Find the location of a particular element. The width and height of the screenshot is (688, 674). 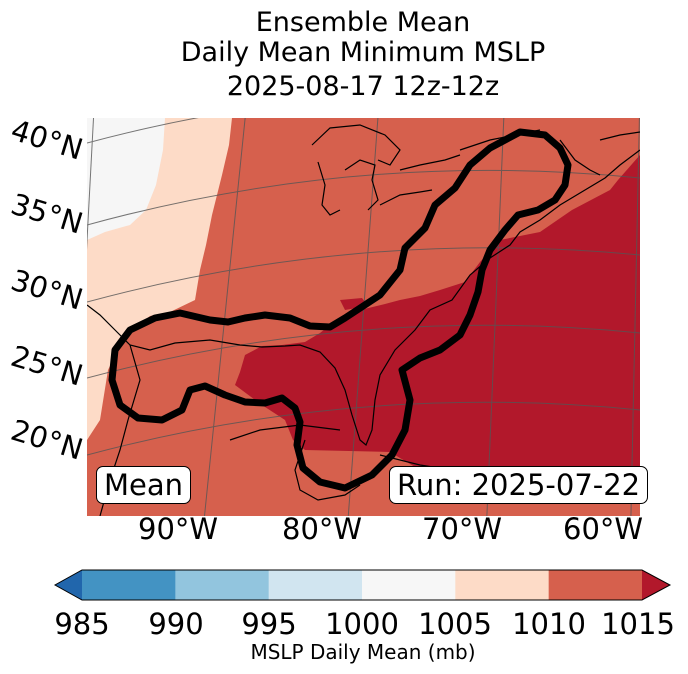

colorbar-tick-990: 990 is located at coordinates (176, 624).